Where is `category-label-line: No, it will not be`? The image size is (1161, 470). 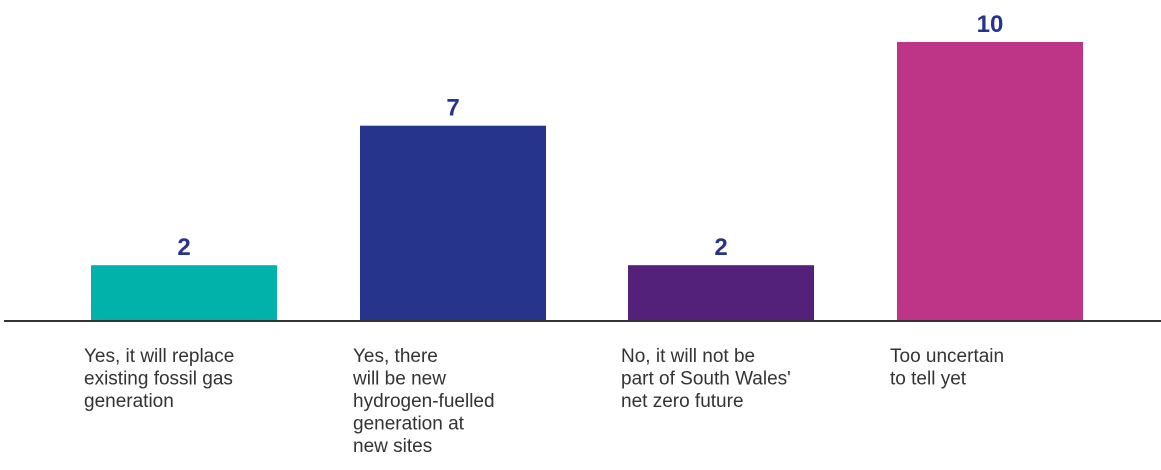
category-label-line: No, it will not be is located at coordinates (688, 356).